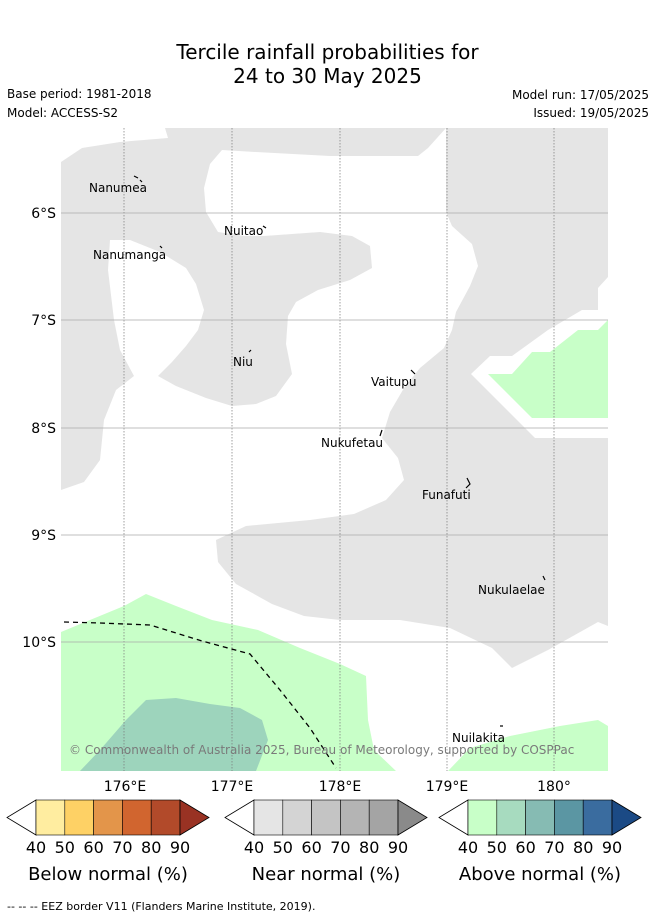  I want to click on issued-date: Issued: 19/05/2025, so click(591, 113).